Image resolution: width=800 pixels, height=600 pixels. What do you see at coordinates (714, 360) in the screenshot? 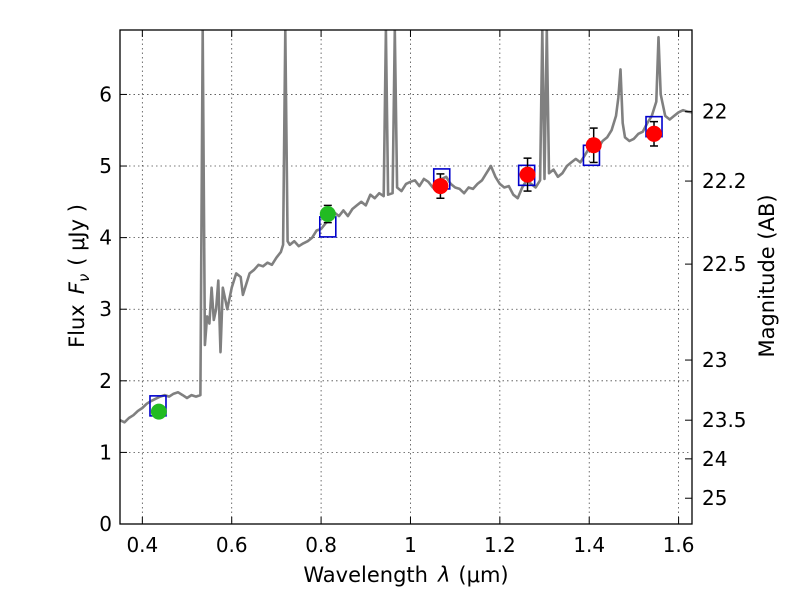
I see `y2-tick-label: 23` at bounding box center [714, 360].